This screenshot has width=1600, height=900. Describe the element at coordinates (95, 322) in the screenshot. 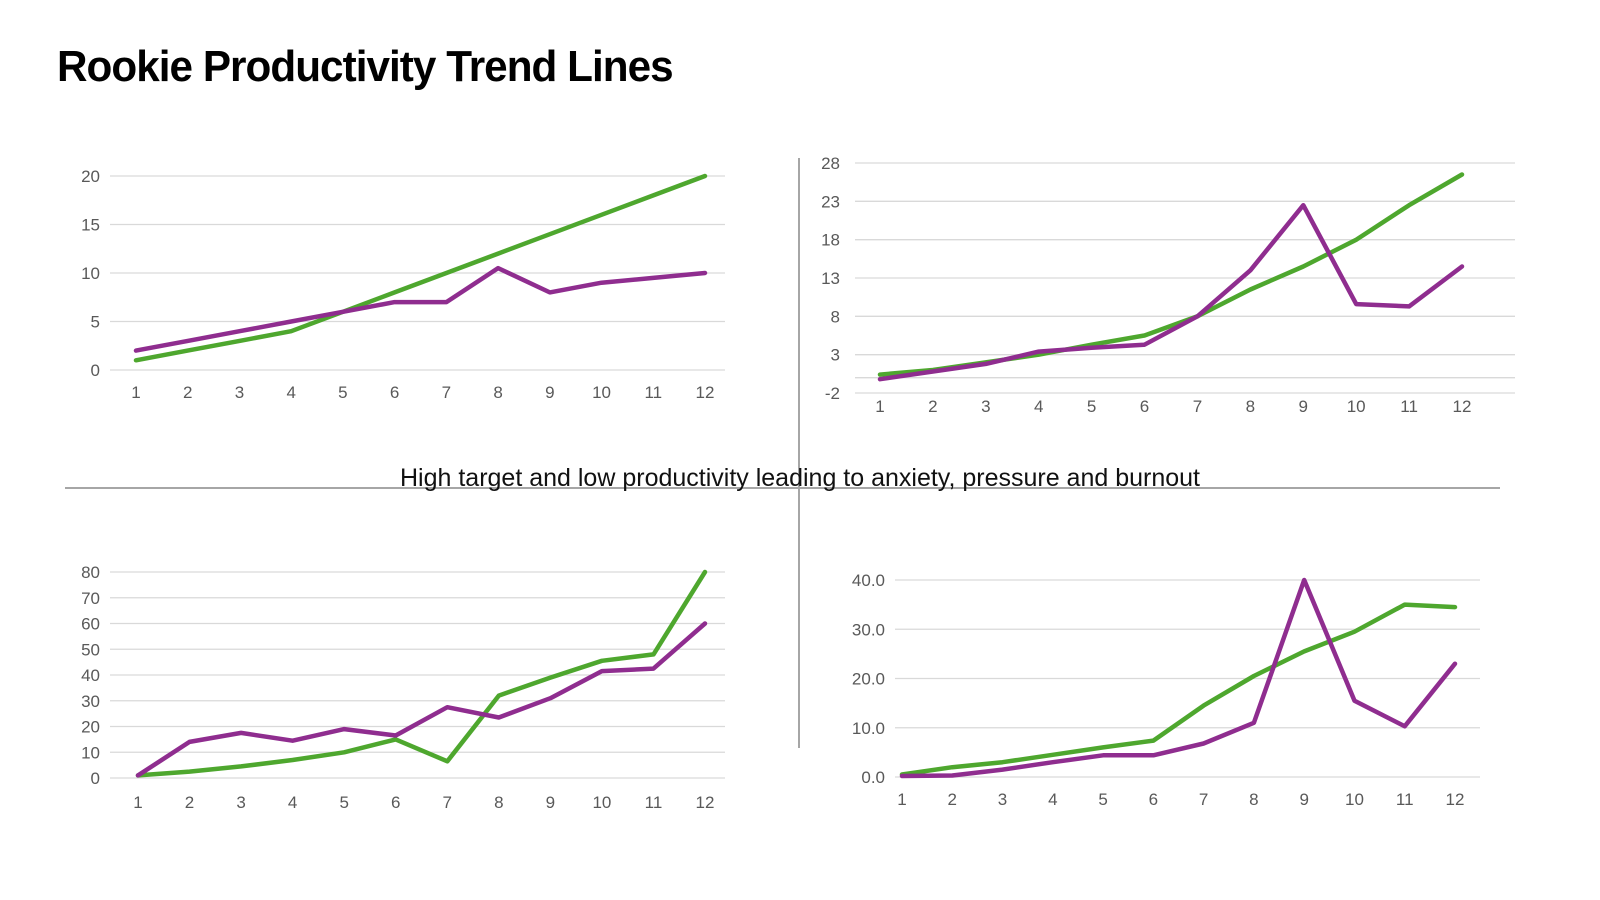

I see `y-tick-label: 5` at that location.